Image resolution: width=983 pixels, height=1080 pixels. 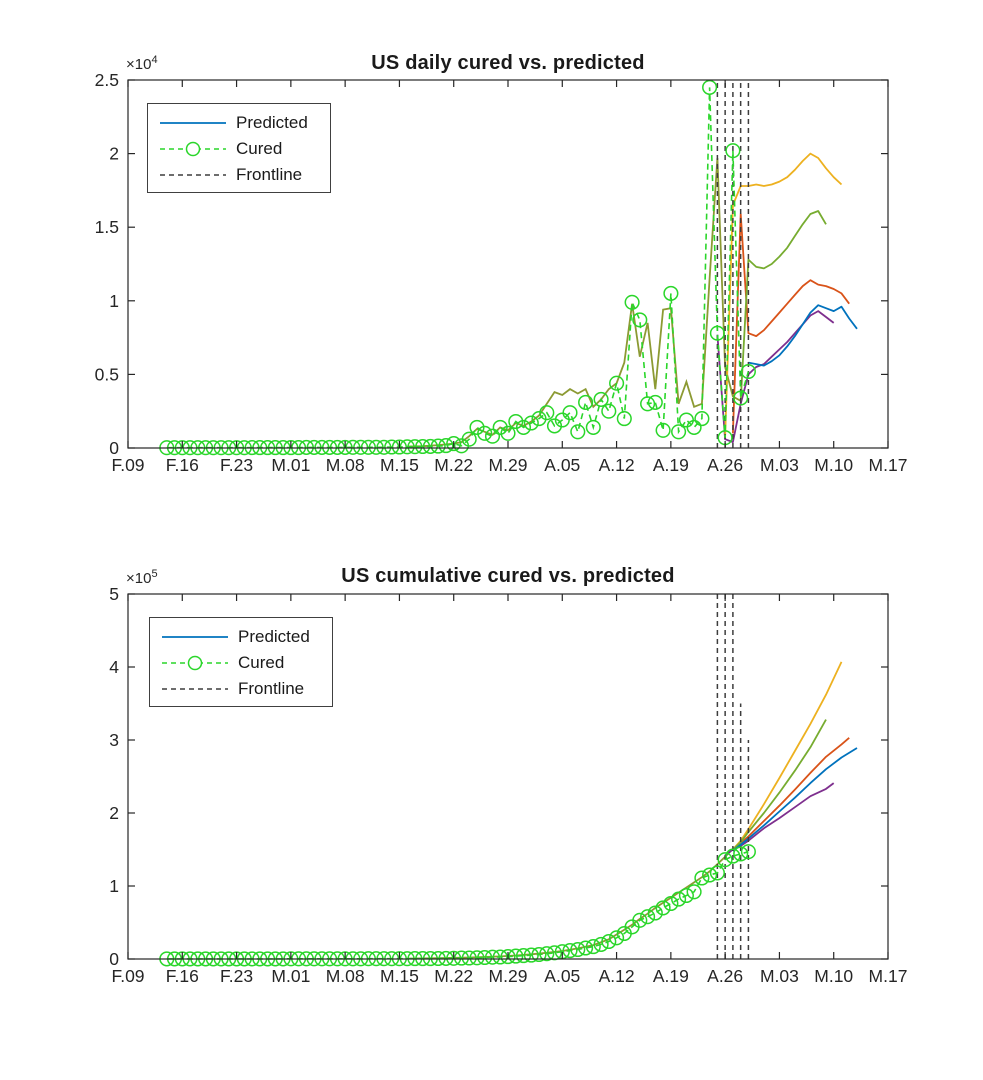 What do you see at coordinates (261, 662) in the screenshot?
I see `legend-label-cured: Cured` at bounding box center [261, 662].